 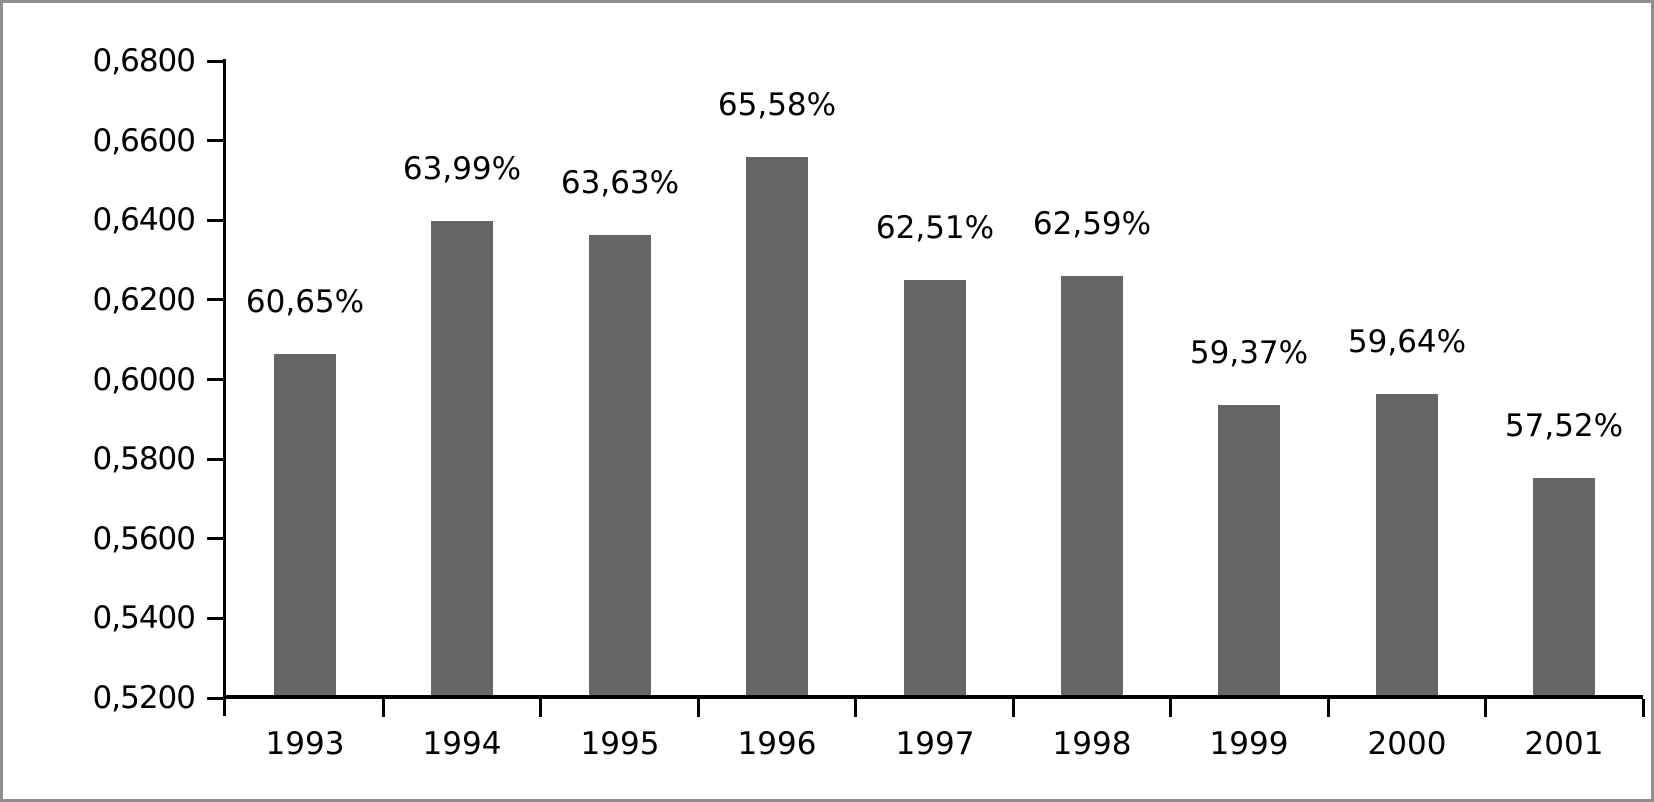 I want to click on bar-value-label: 63,99%, so click(x=462, y=169).